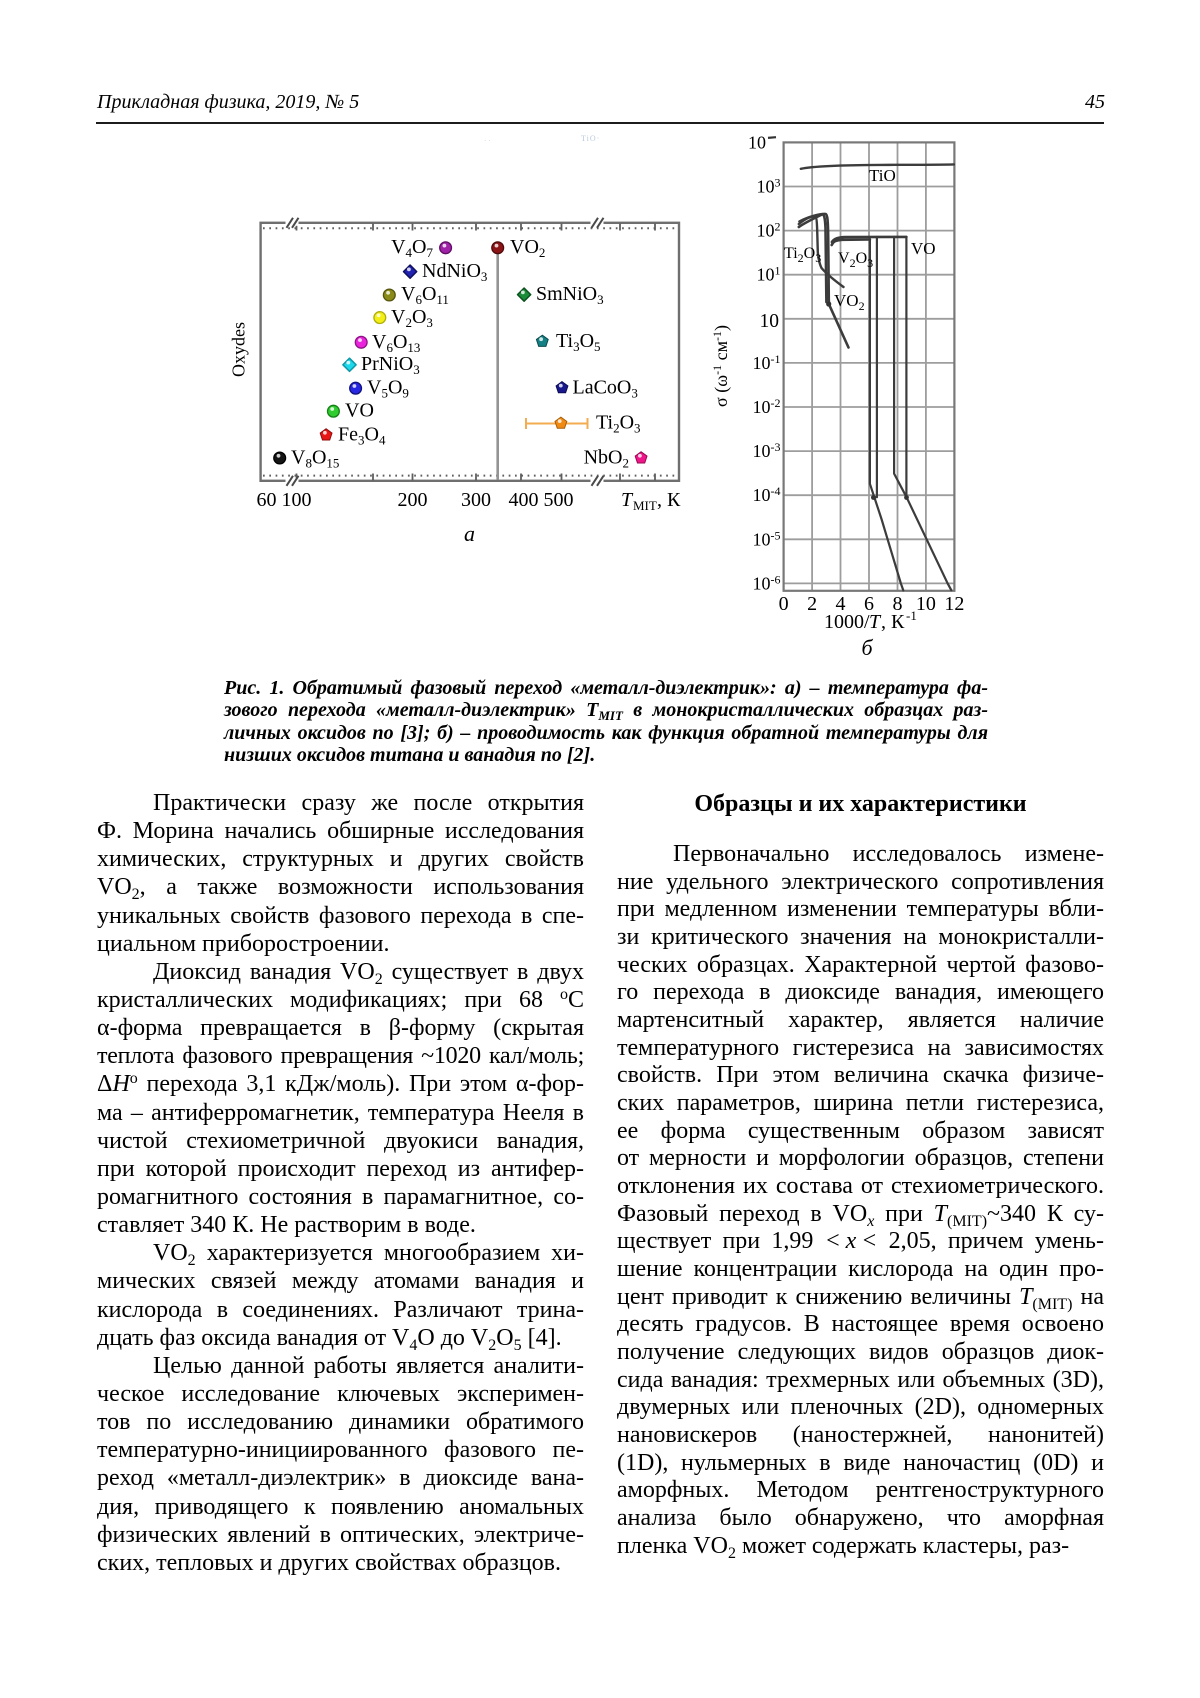  What do you see at coordinates (541, 500) in the screenshot?
I see `svg-text: 400 500` at bounding box center [541, 500].